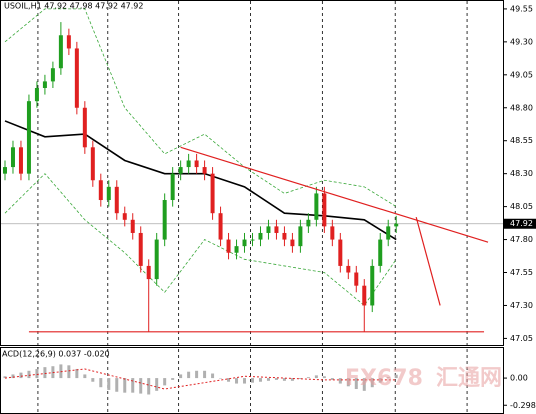 The height and width of the screenshot is (414, 536). I want to click on watermark-text: 汇通网, so click(469, 378).